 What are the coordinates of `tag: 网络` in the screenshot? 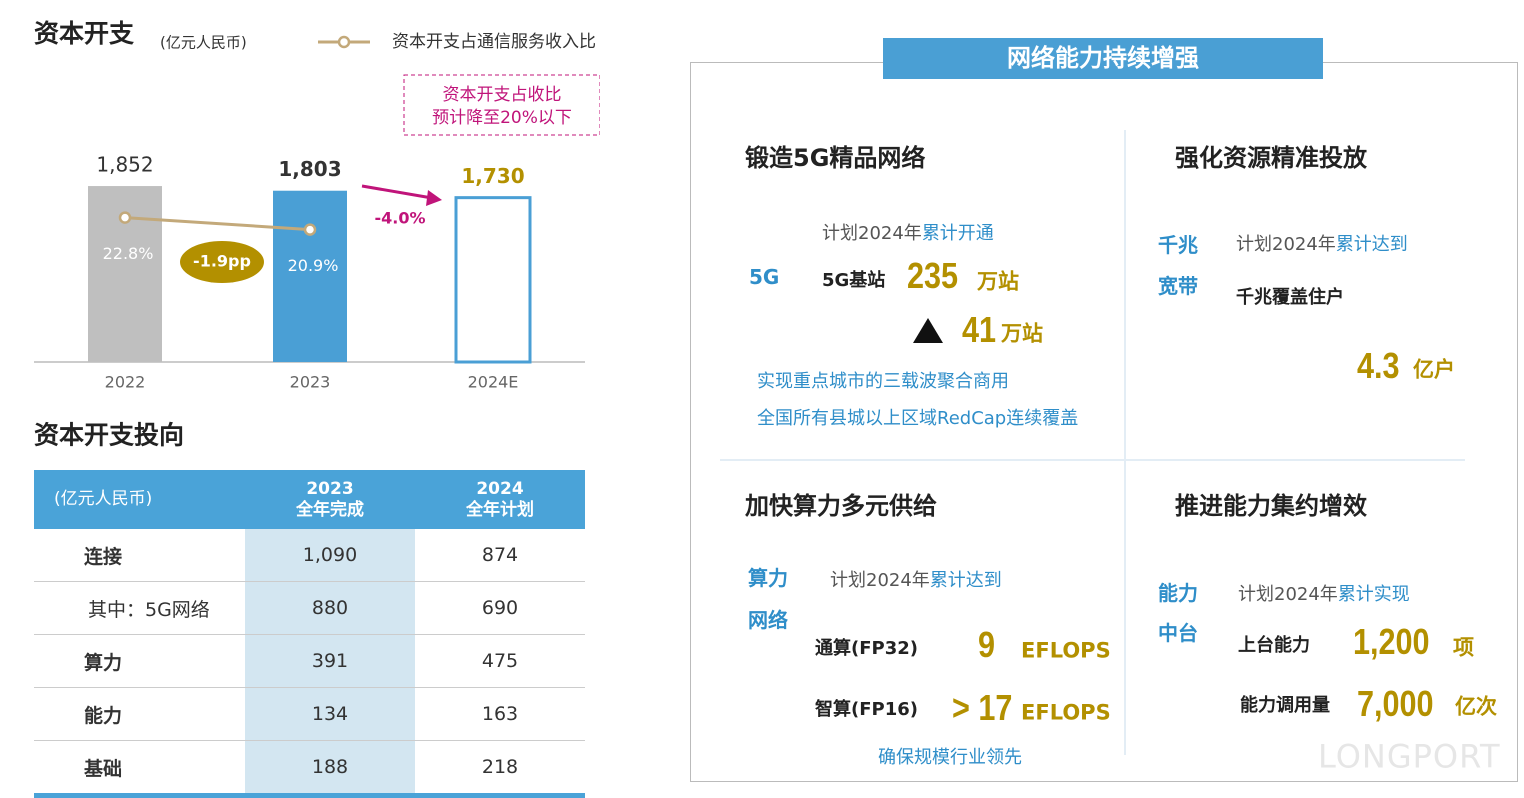 It's located at (768, 620).